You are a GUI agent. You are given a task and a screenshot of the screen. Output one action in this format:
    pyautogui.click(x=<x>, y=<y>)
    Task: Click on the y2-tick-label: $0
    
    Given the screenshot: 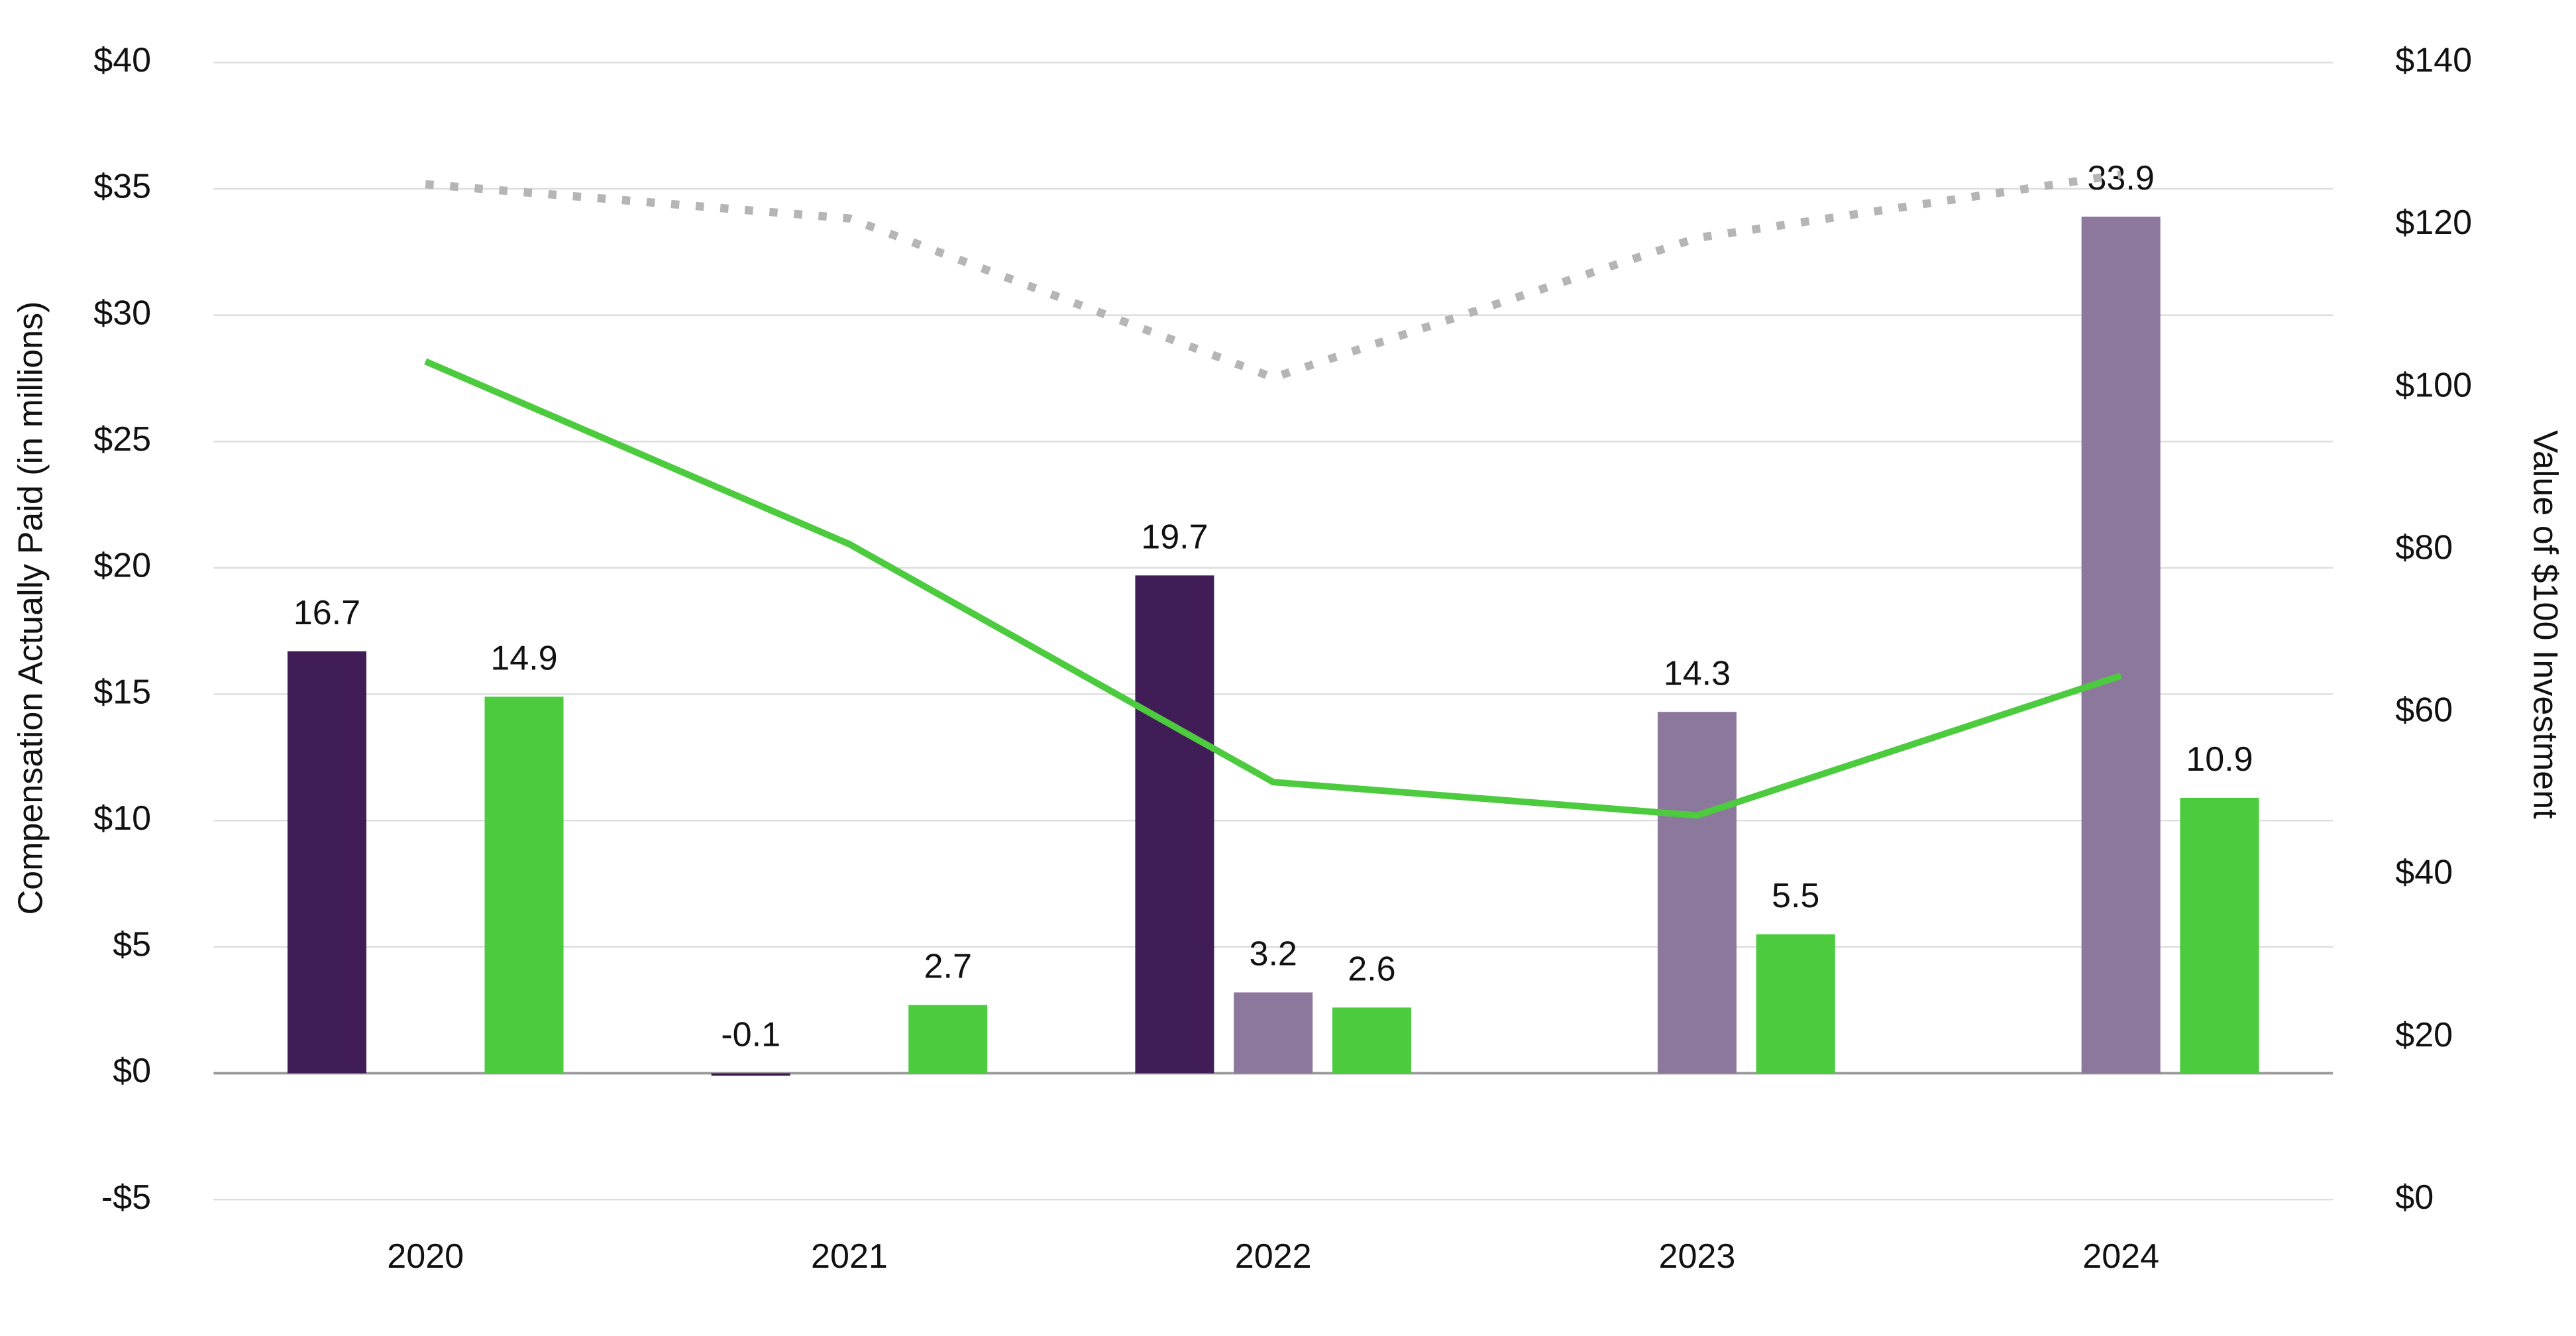 What is the action you would take?
    pyautogui.click(x=2414, y=1197)
    